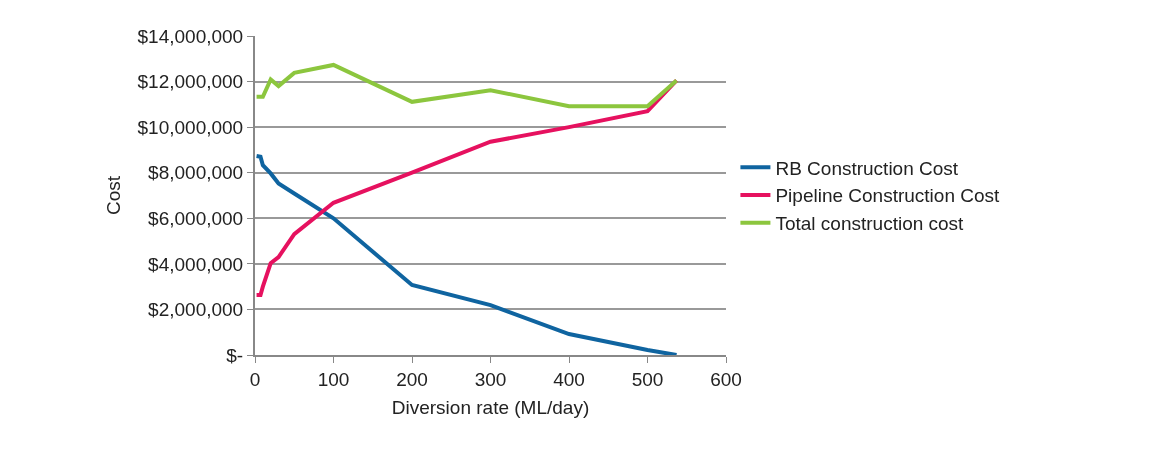 This screenshot has width=1157, height=473. I want to click on y-tick-label: $6,000,000, so click(196, 218).